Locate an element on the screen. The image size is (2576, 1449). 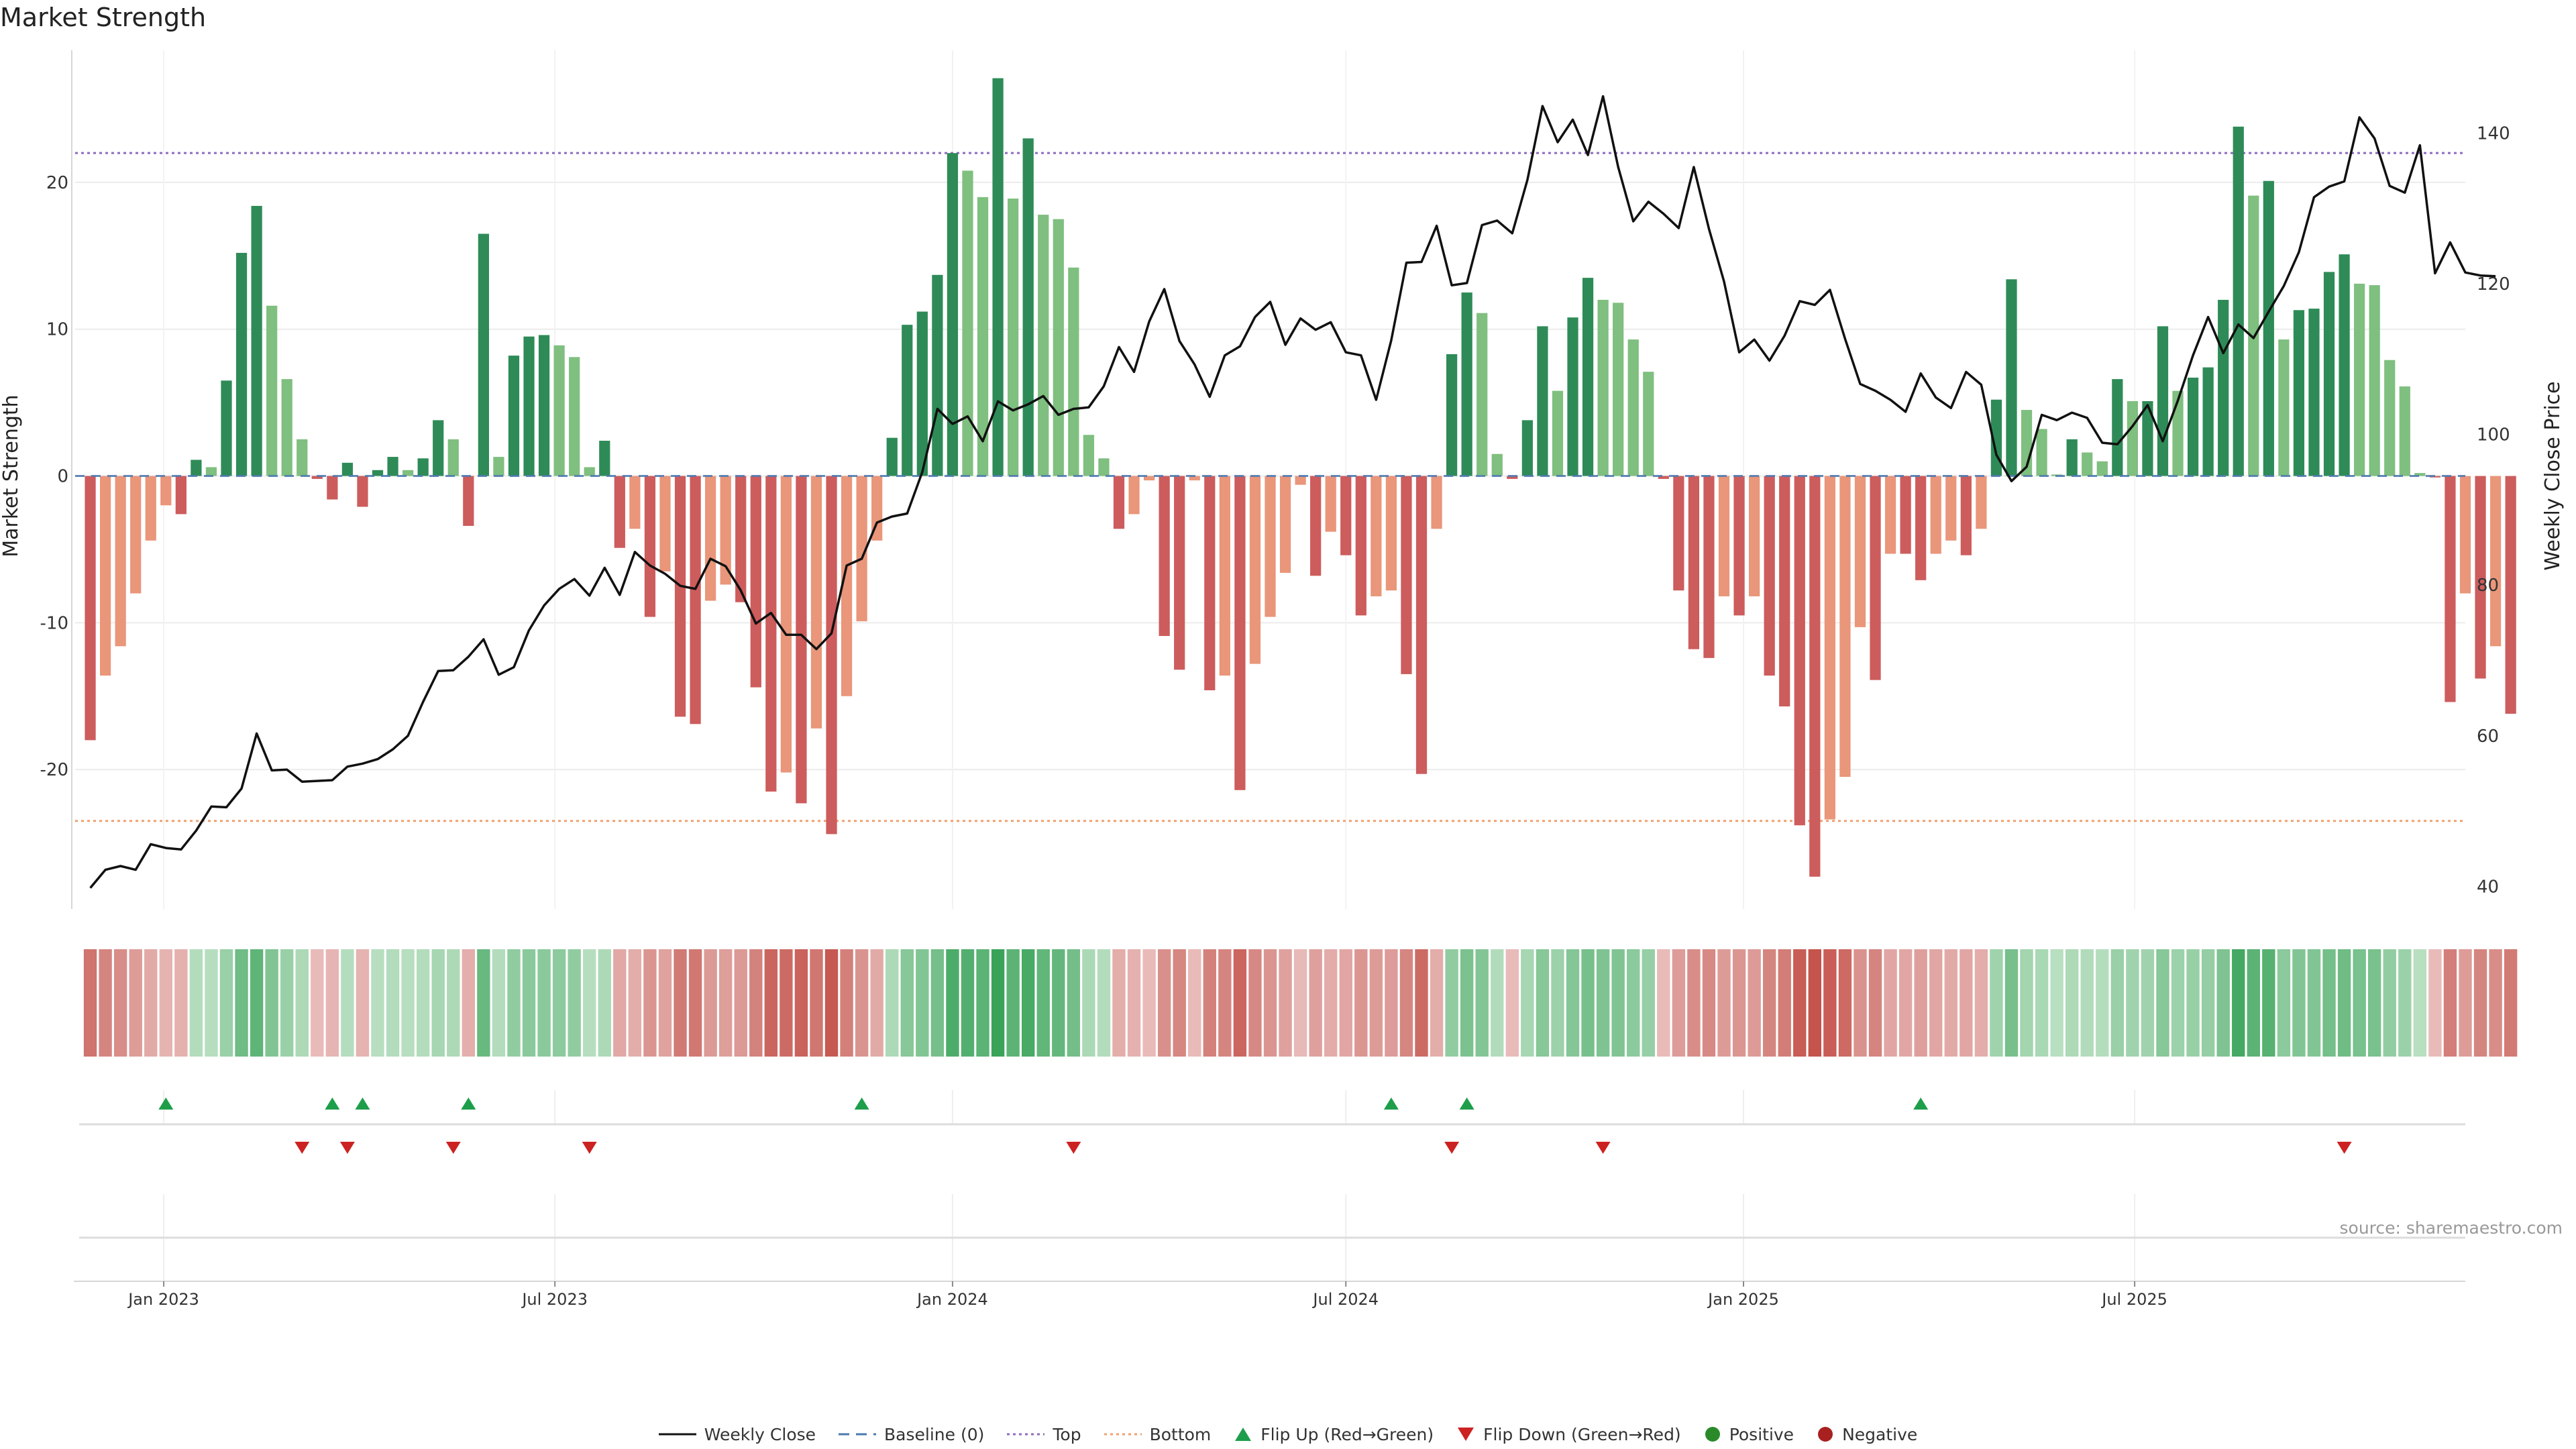
legend-label: Baseline (0) is located at coordinates (934, 1434).